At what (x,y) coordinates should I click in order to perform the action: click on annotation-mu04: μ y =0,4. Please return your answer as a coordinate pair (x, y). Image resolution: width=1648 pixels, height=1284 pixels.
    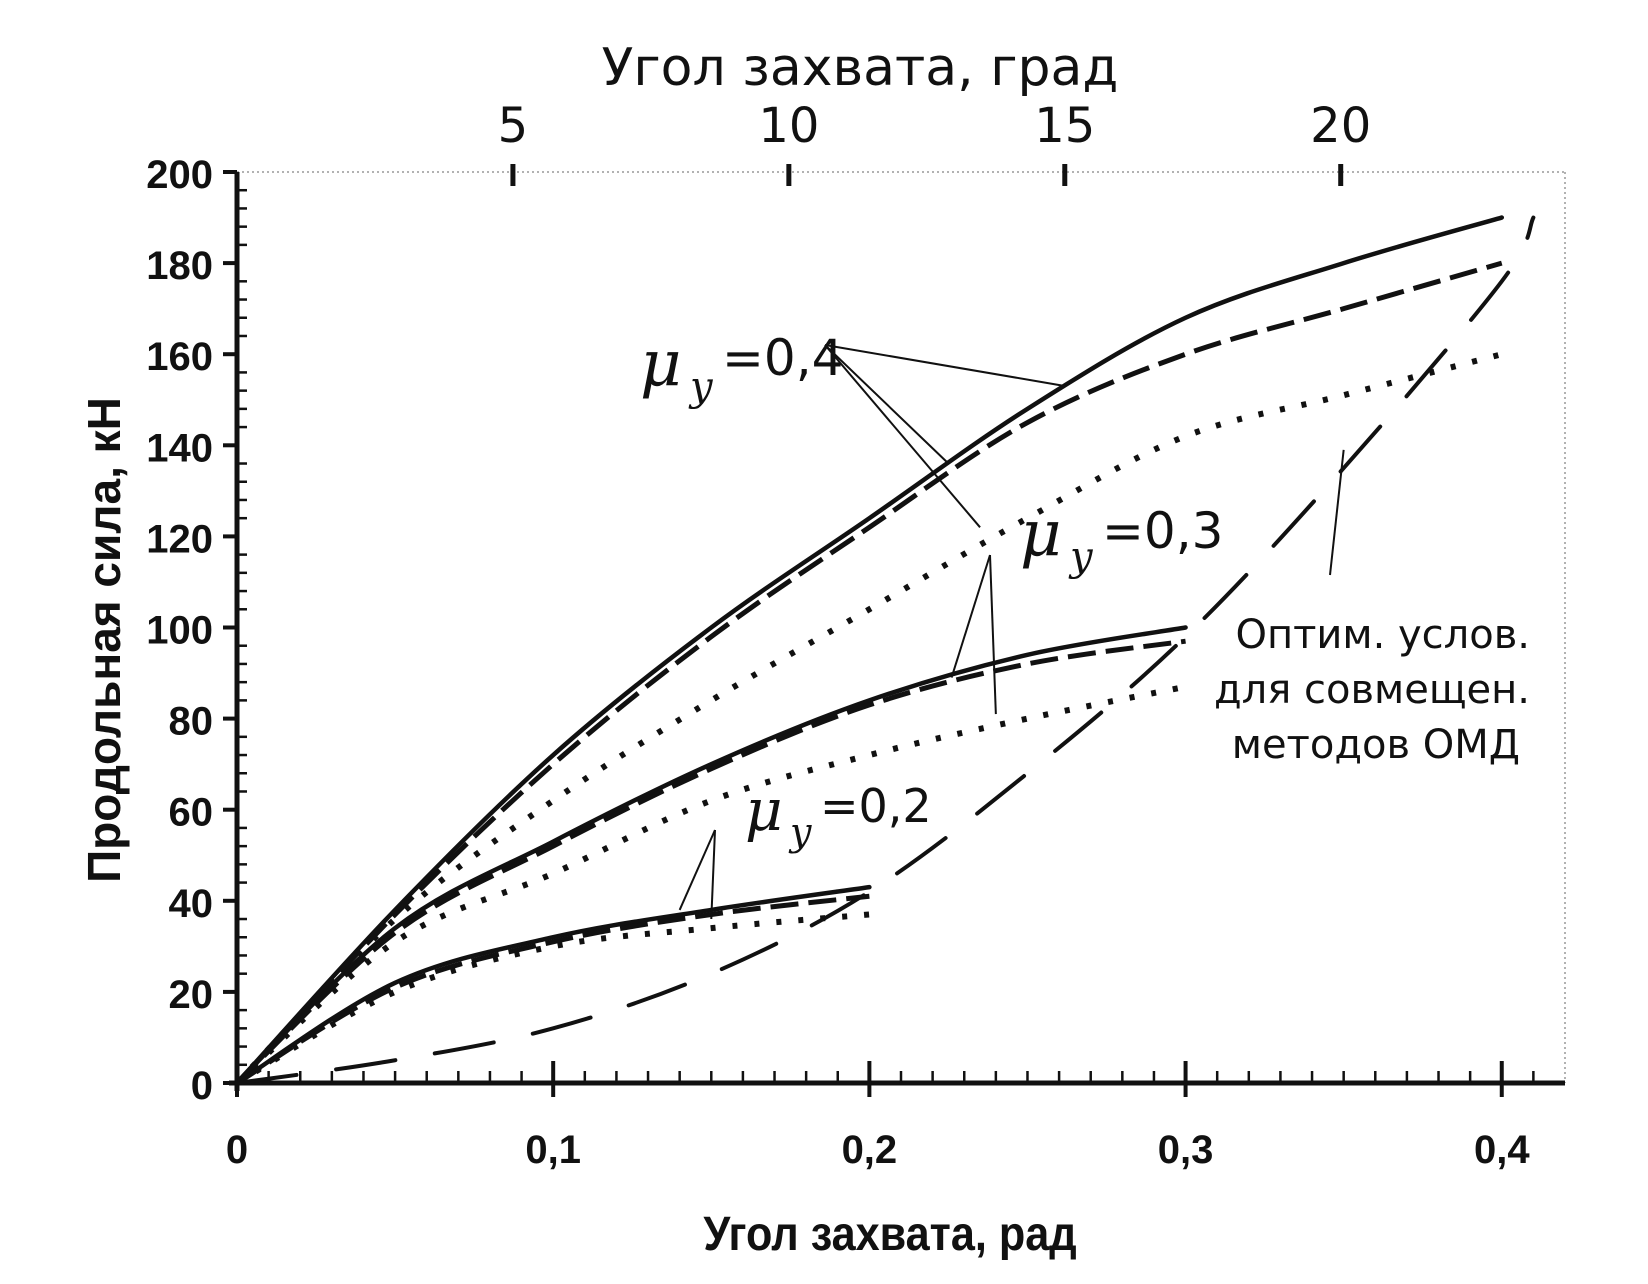
    Looking at the image, I should click on (741, 368).